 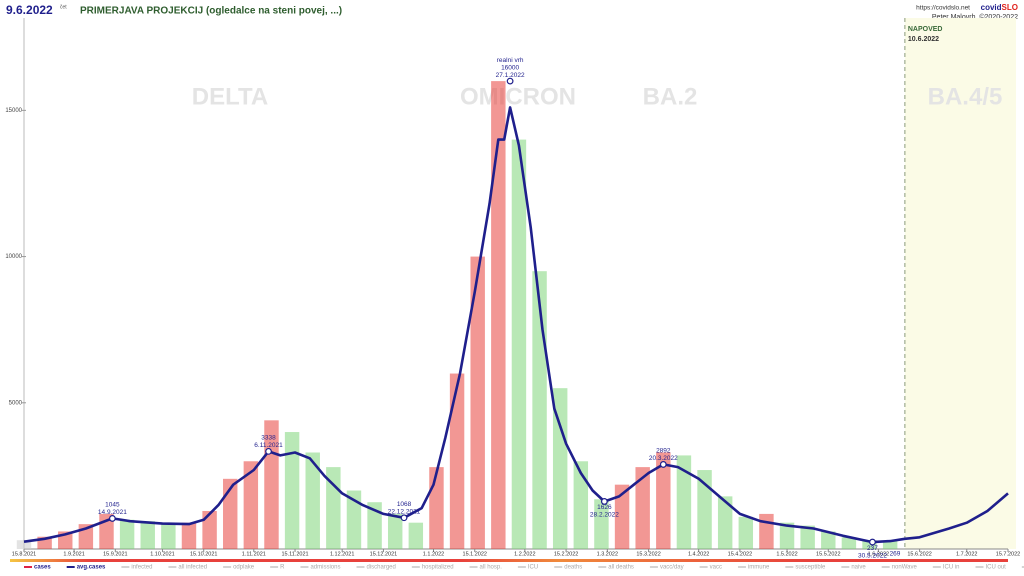 I want to click on x-tick-label: 1.9.2021, so click(x=73, y=554).